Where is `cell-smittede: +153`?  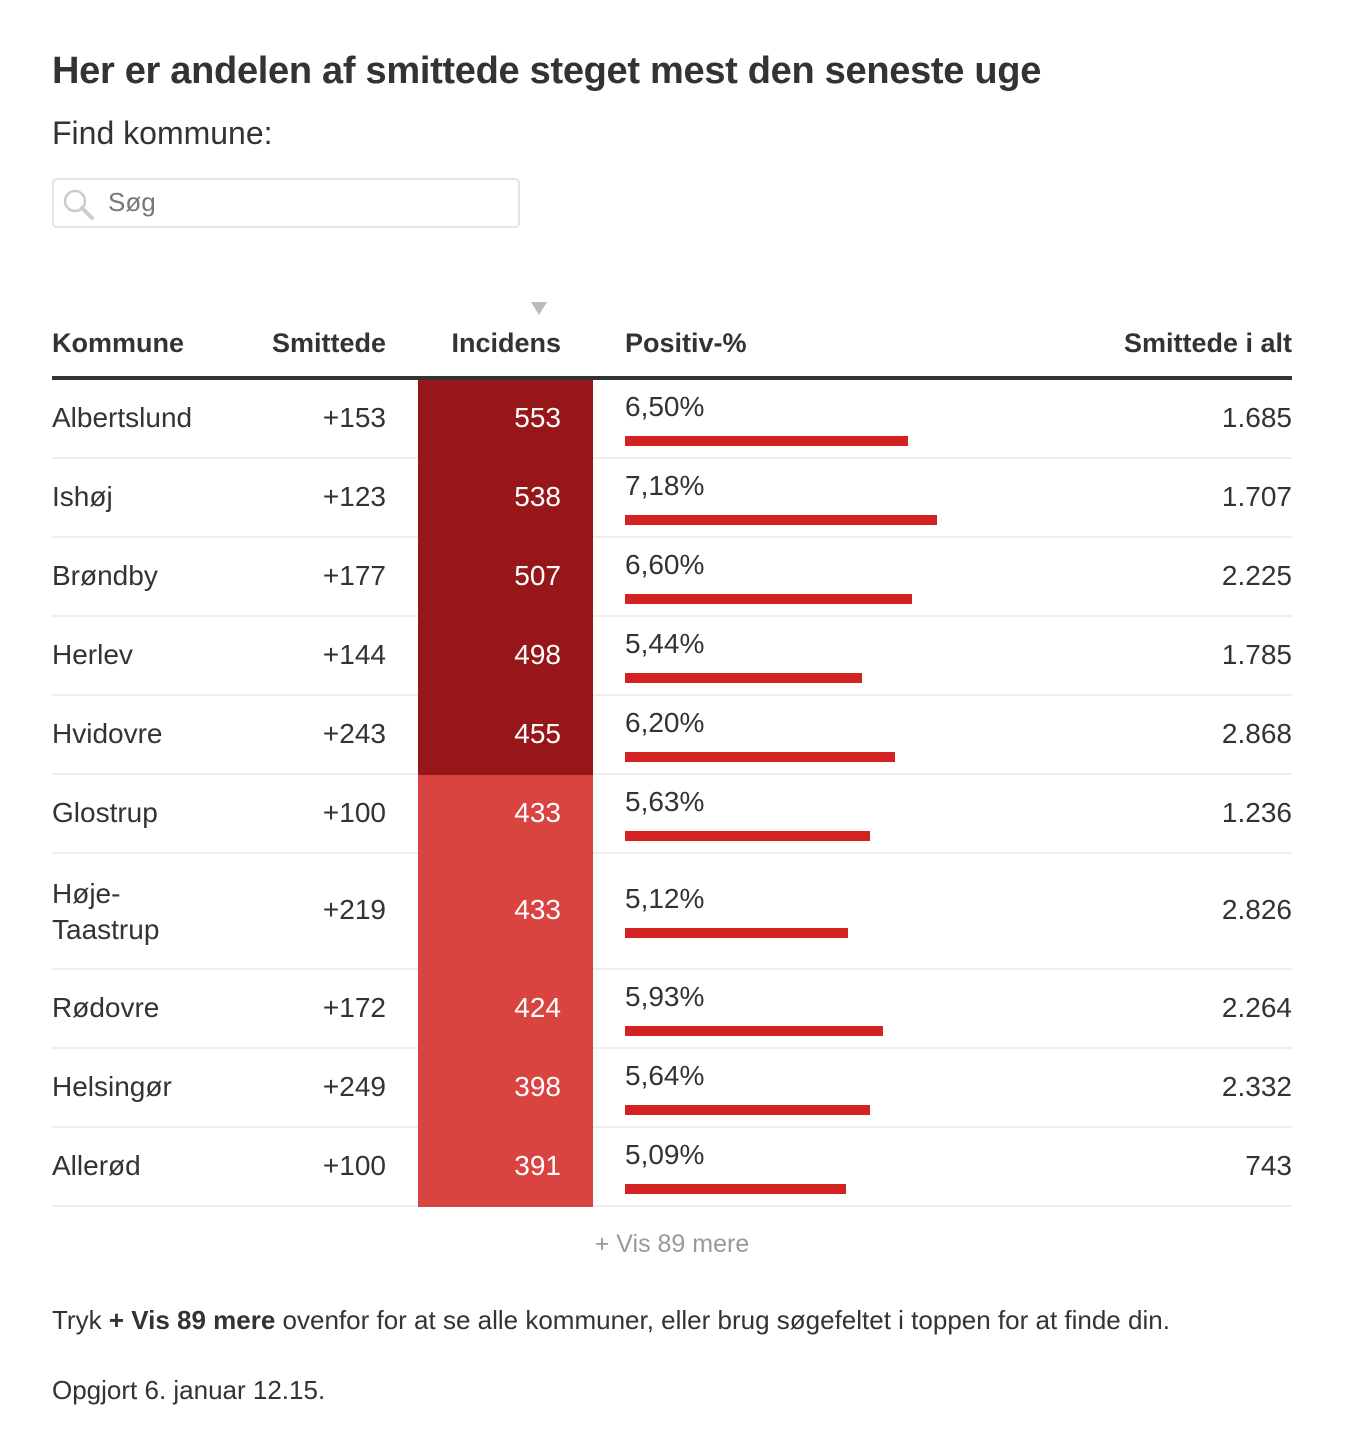 cell-smittede: +153 is located at coordinates (354, 417).